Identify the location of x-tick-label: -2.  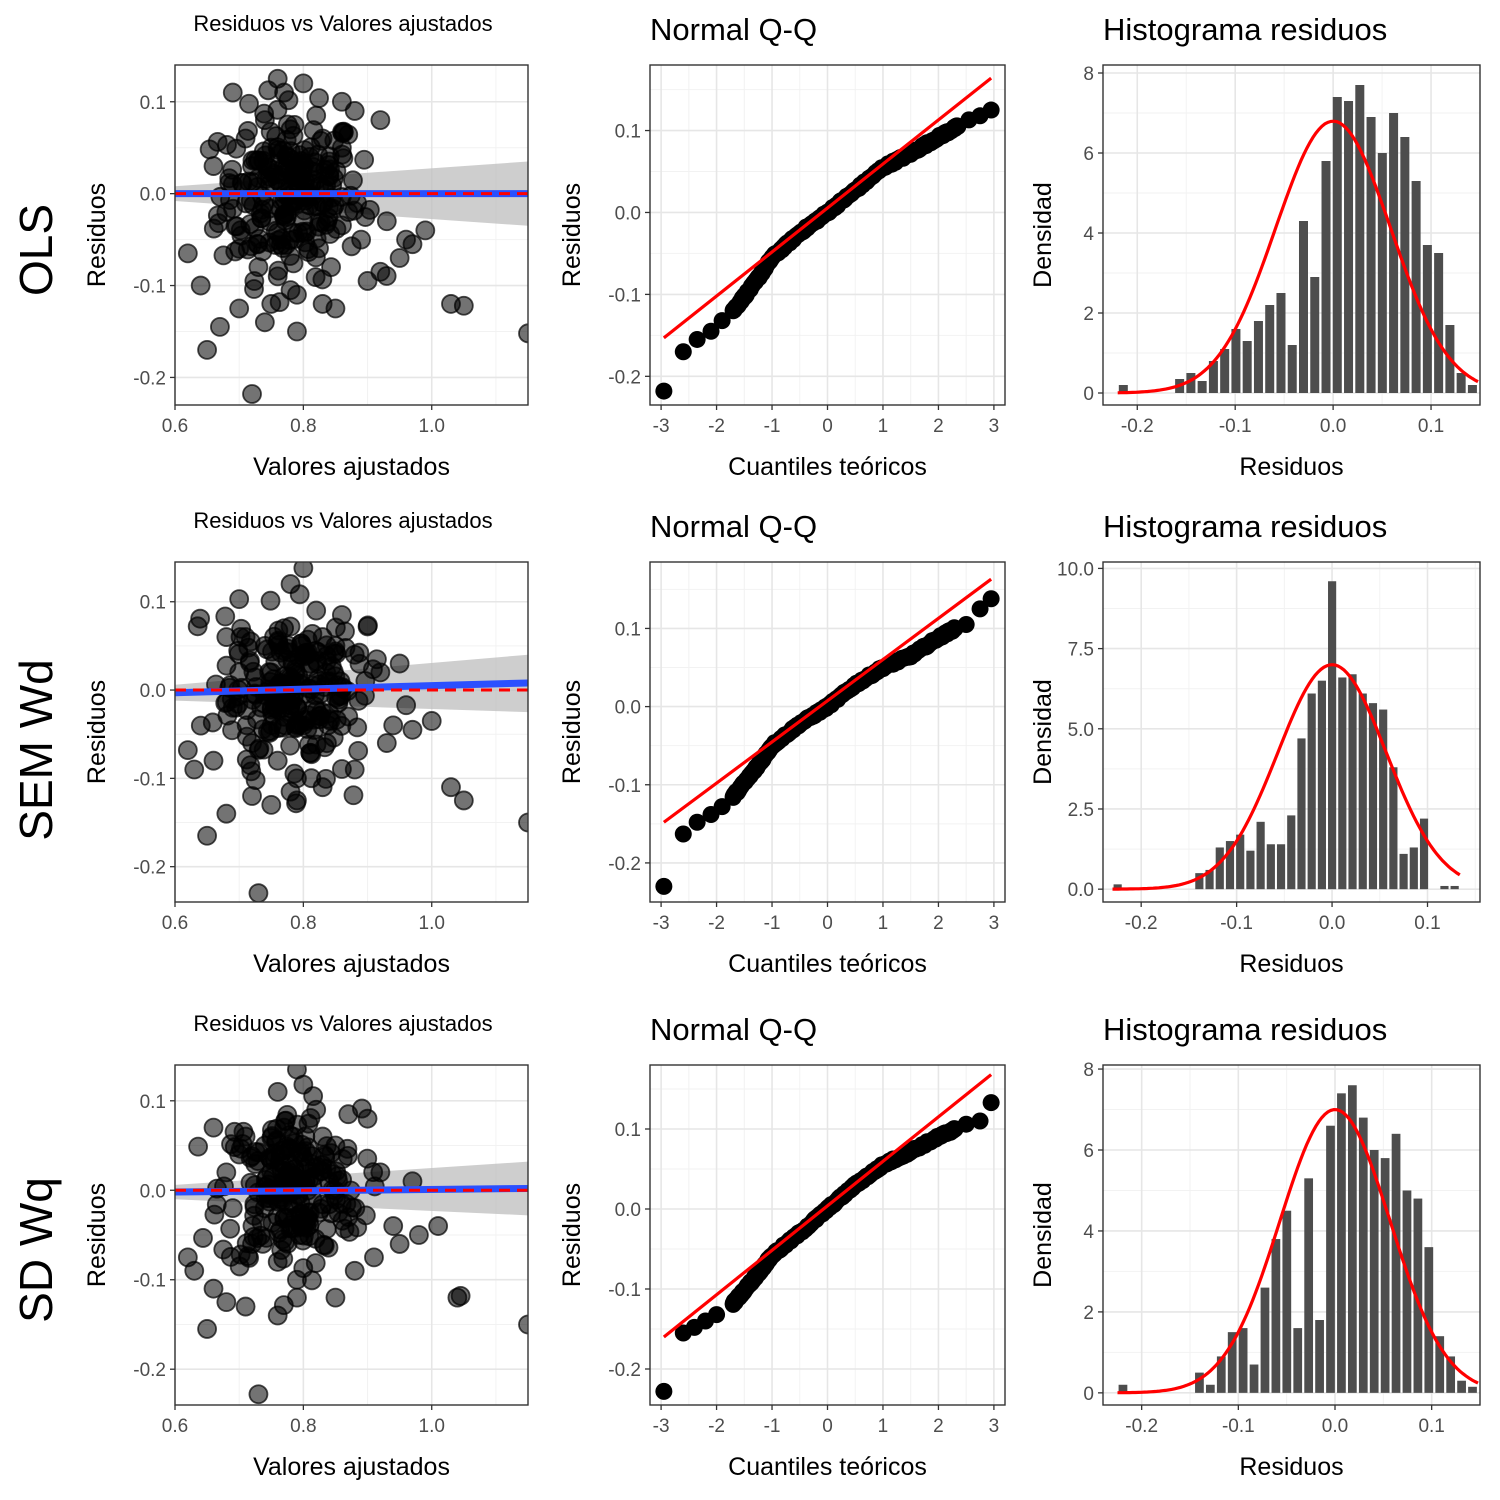
(716, 923).